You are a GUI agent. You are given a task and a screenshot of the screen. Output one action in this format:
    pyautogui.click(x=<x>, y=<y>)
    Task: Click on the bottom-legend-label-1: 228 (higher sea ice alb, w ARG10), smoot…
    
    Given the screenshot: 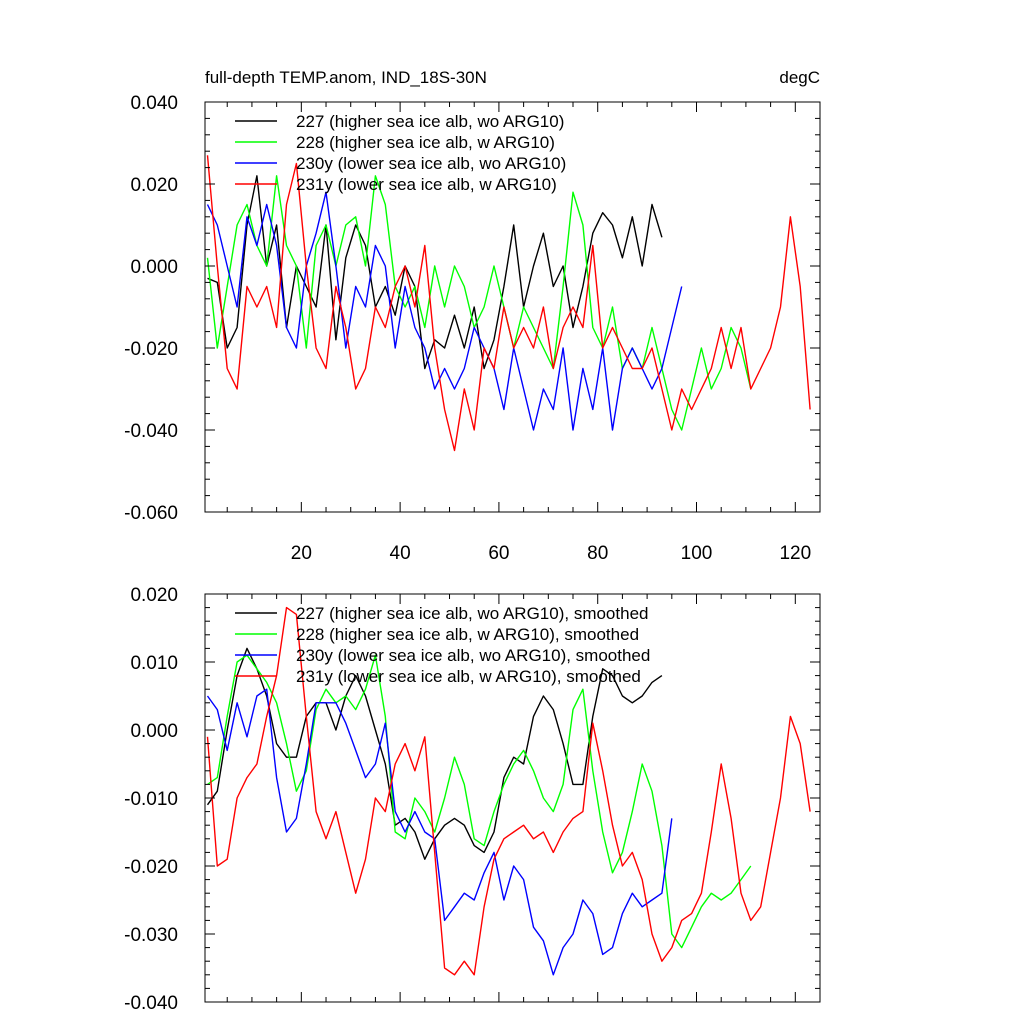 What is the action you would take?
    pyautogui.click(x=467, y=634)
    